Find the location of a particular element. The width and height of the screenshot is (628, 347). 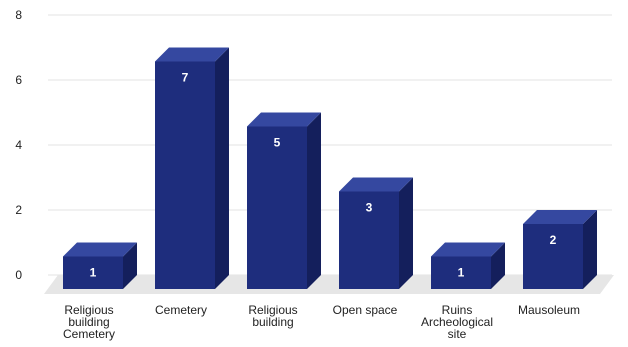

data-label-0: 1 is located at coordinates (93, 273).